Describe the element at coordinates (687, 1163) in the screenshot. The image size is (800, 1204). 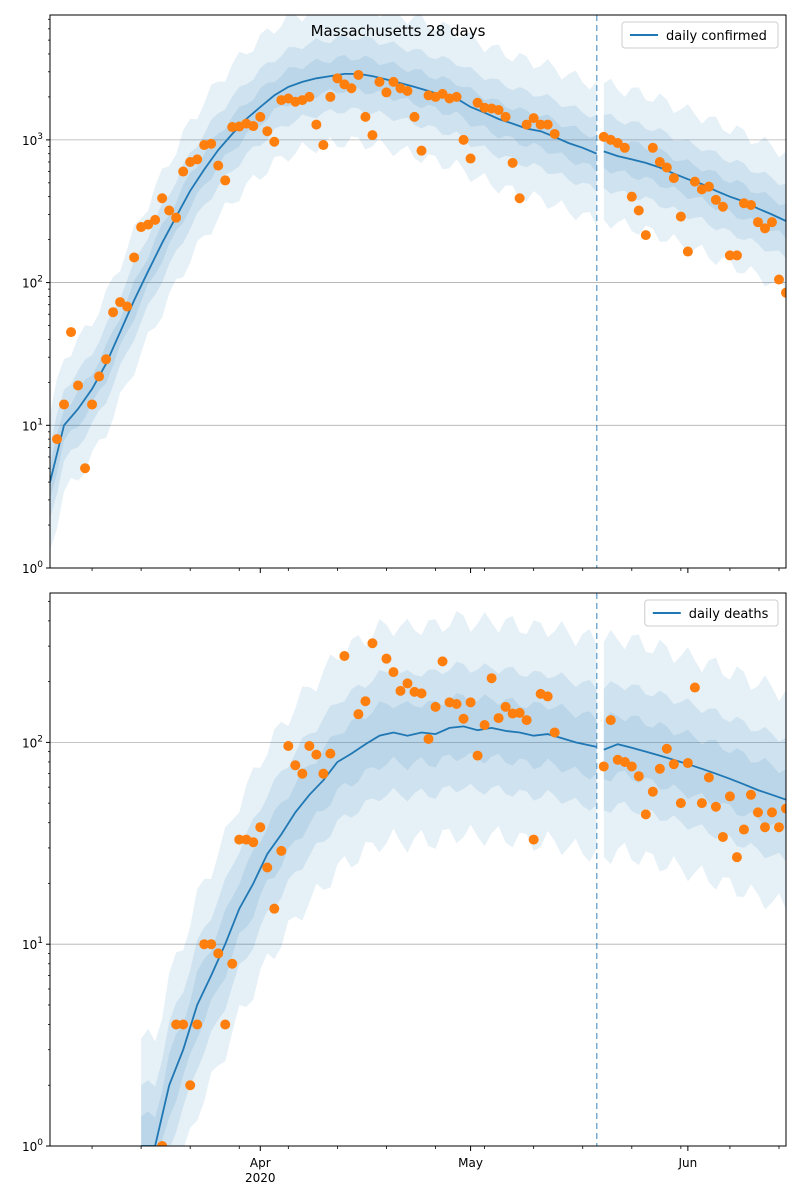
I see `x-tick-label: Jun` at that location.